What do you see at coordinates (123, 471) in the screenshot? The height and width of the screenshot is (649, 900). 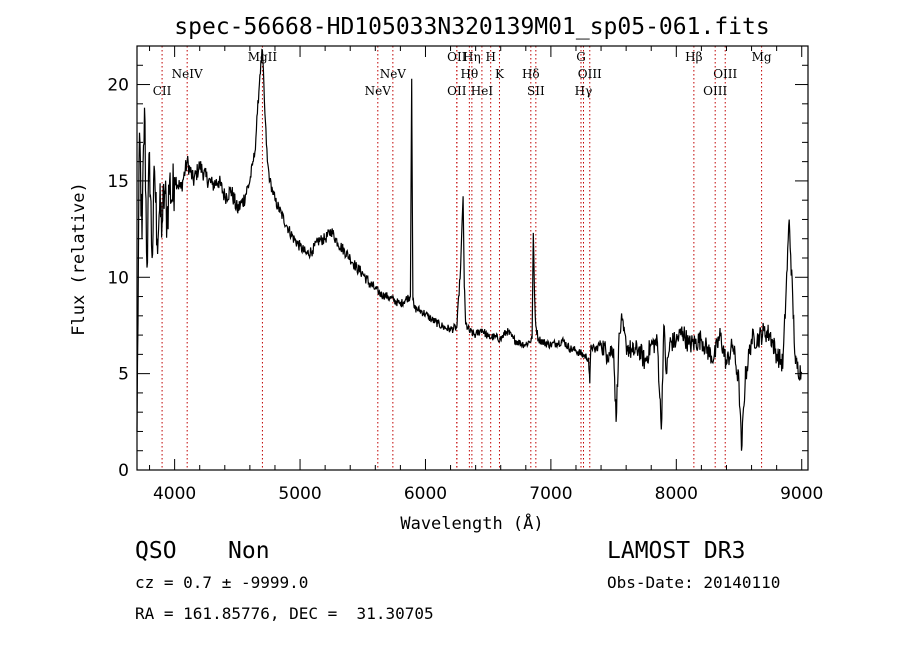 I see `y-tick-label: 0` at bounding box center [123, 471].